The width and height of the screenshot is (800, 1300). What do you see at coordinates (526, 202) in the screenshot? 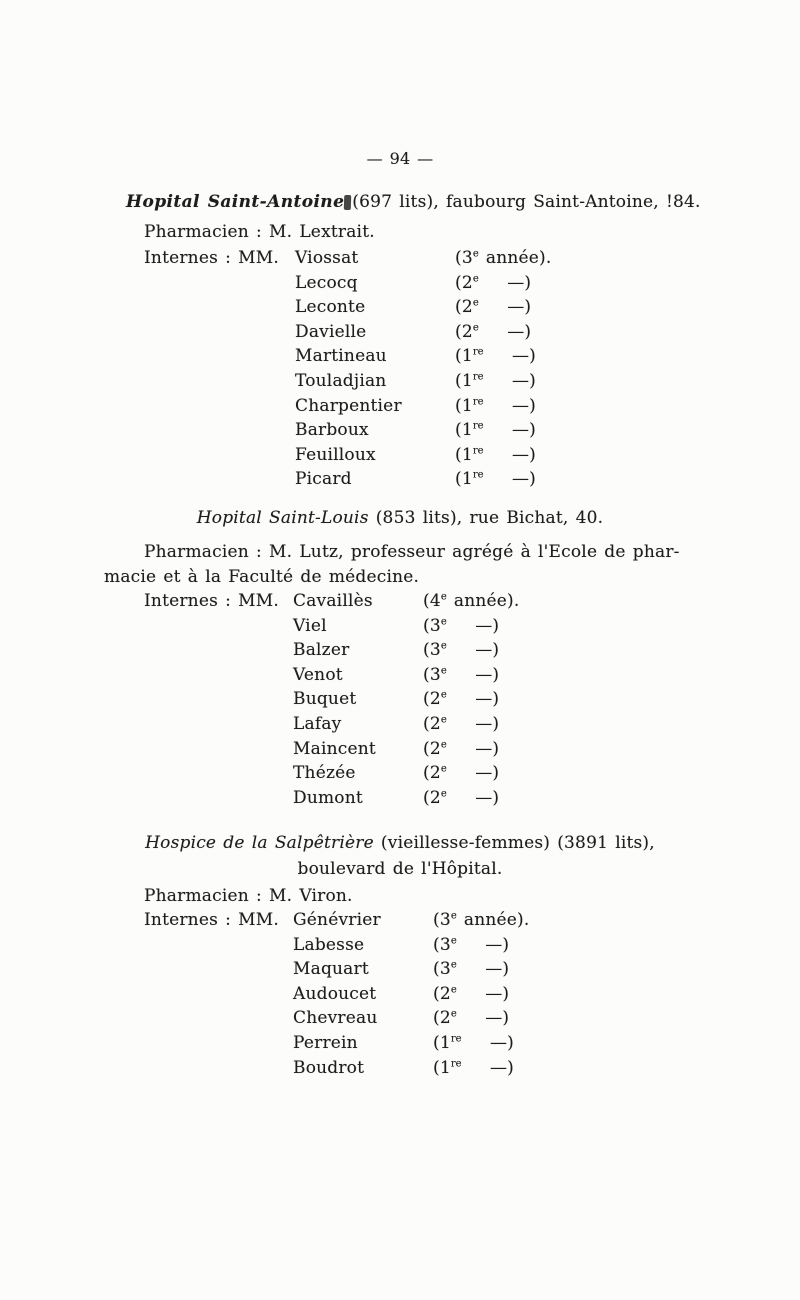
I see `heading-rest: (697 lits), faubourg Saint-Antoine, !84.` at bounding box center [526, 202].